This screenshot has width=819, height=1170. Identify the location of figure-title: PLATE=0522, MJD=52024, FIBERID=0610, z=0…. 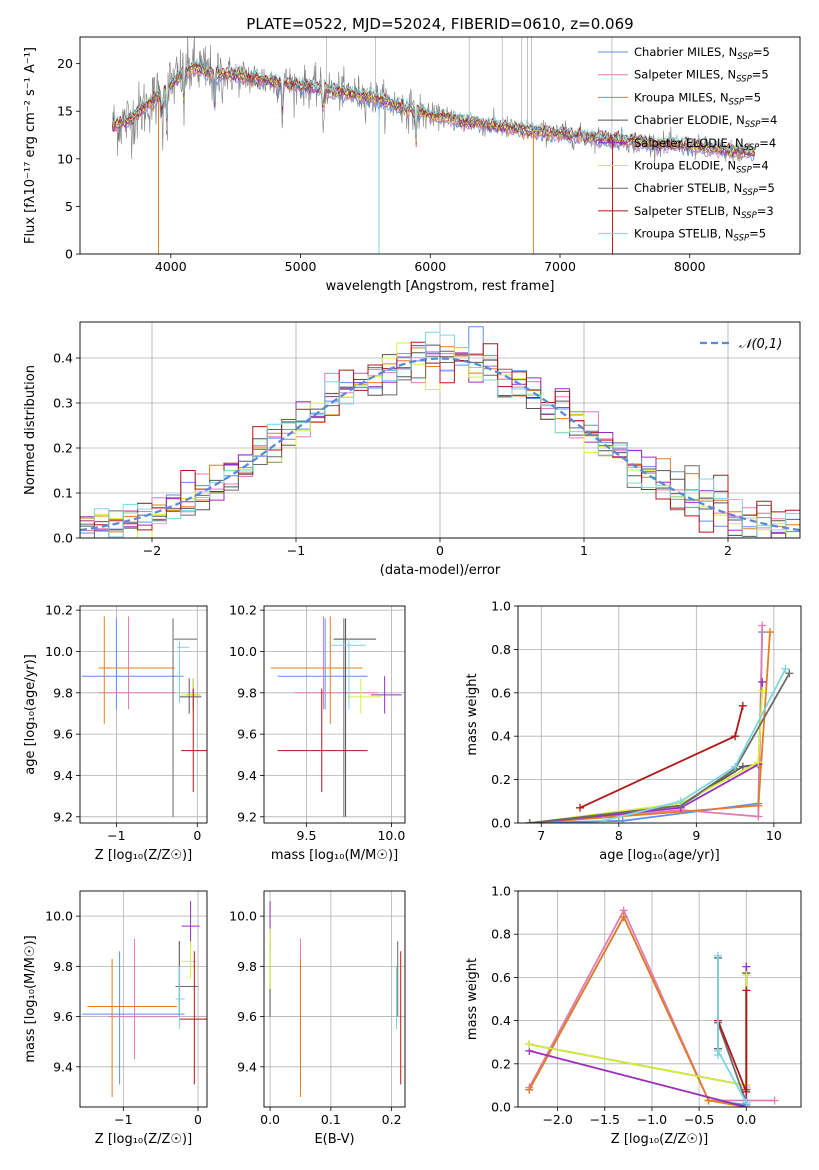
(439, 24).